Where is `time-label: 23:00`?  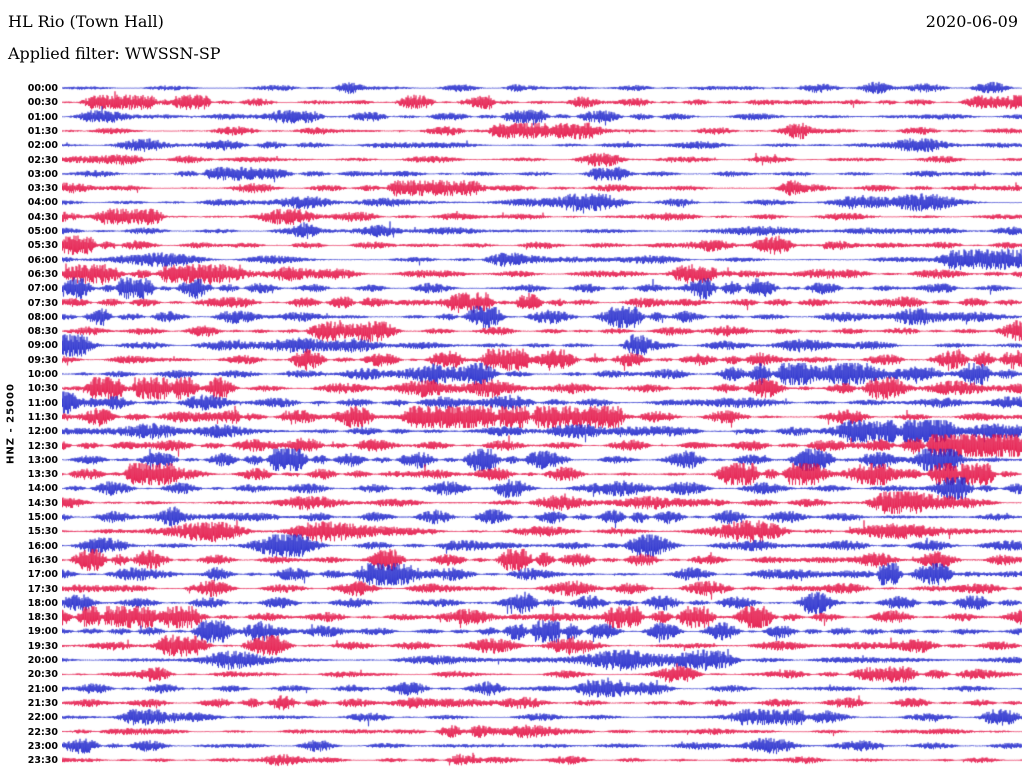
time-label: 23:00 is located at coordinates (42, 746).